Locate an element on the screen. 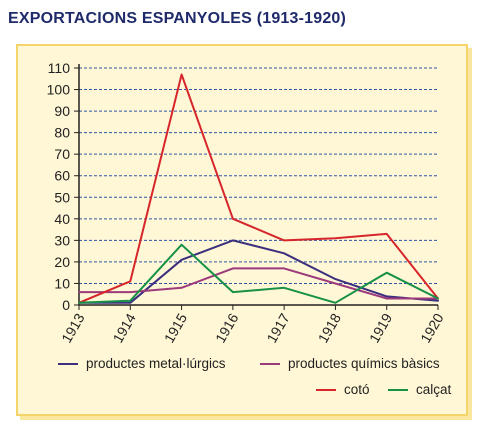 Image resolution: width=483 pixels, height=433 pixels. legend-entry-metal: productes metal·lúrgics is located at coordinates (142, 363).